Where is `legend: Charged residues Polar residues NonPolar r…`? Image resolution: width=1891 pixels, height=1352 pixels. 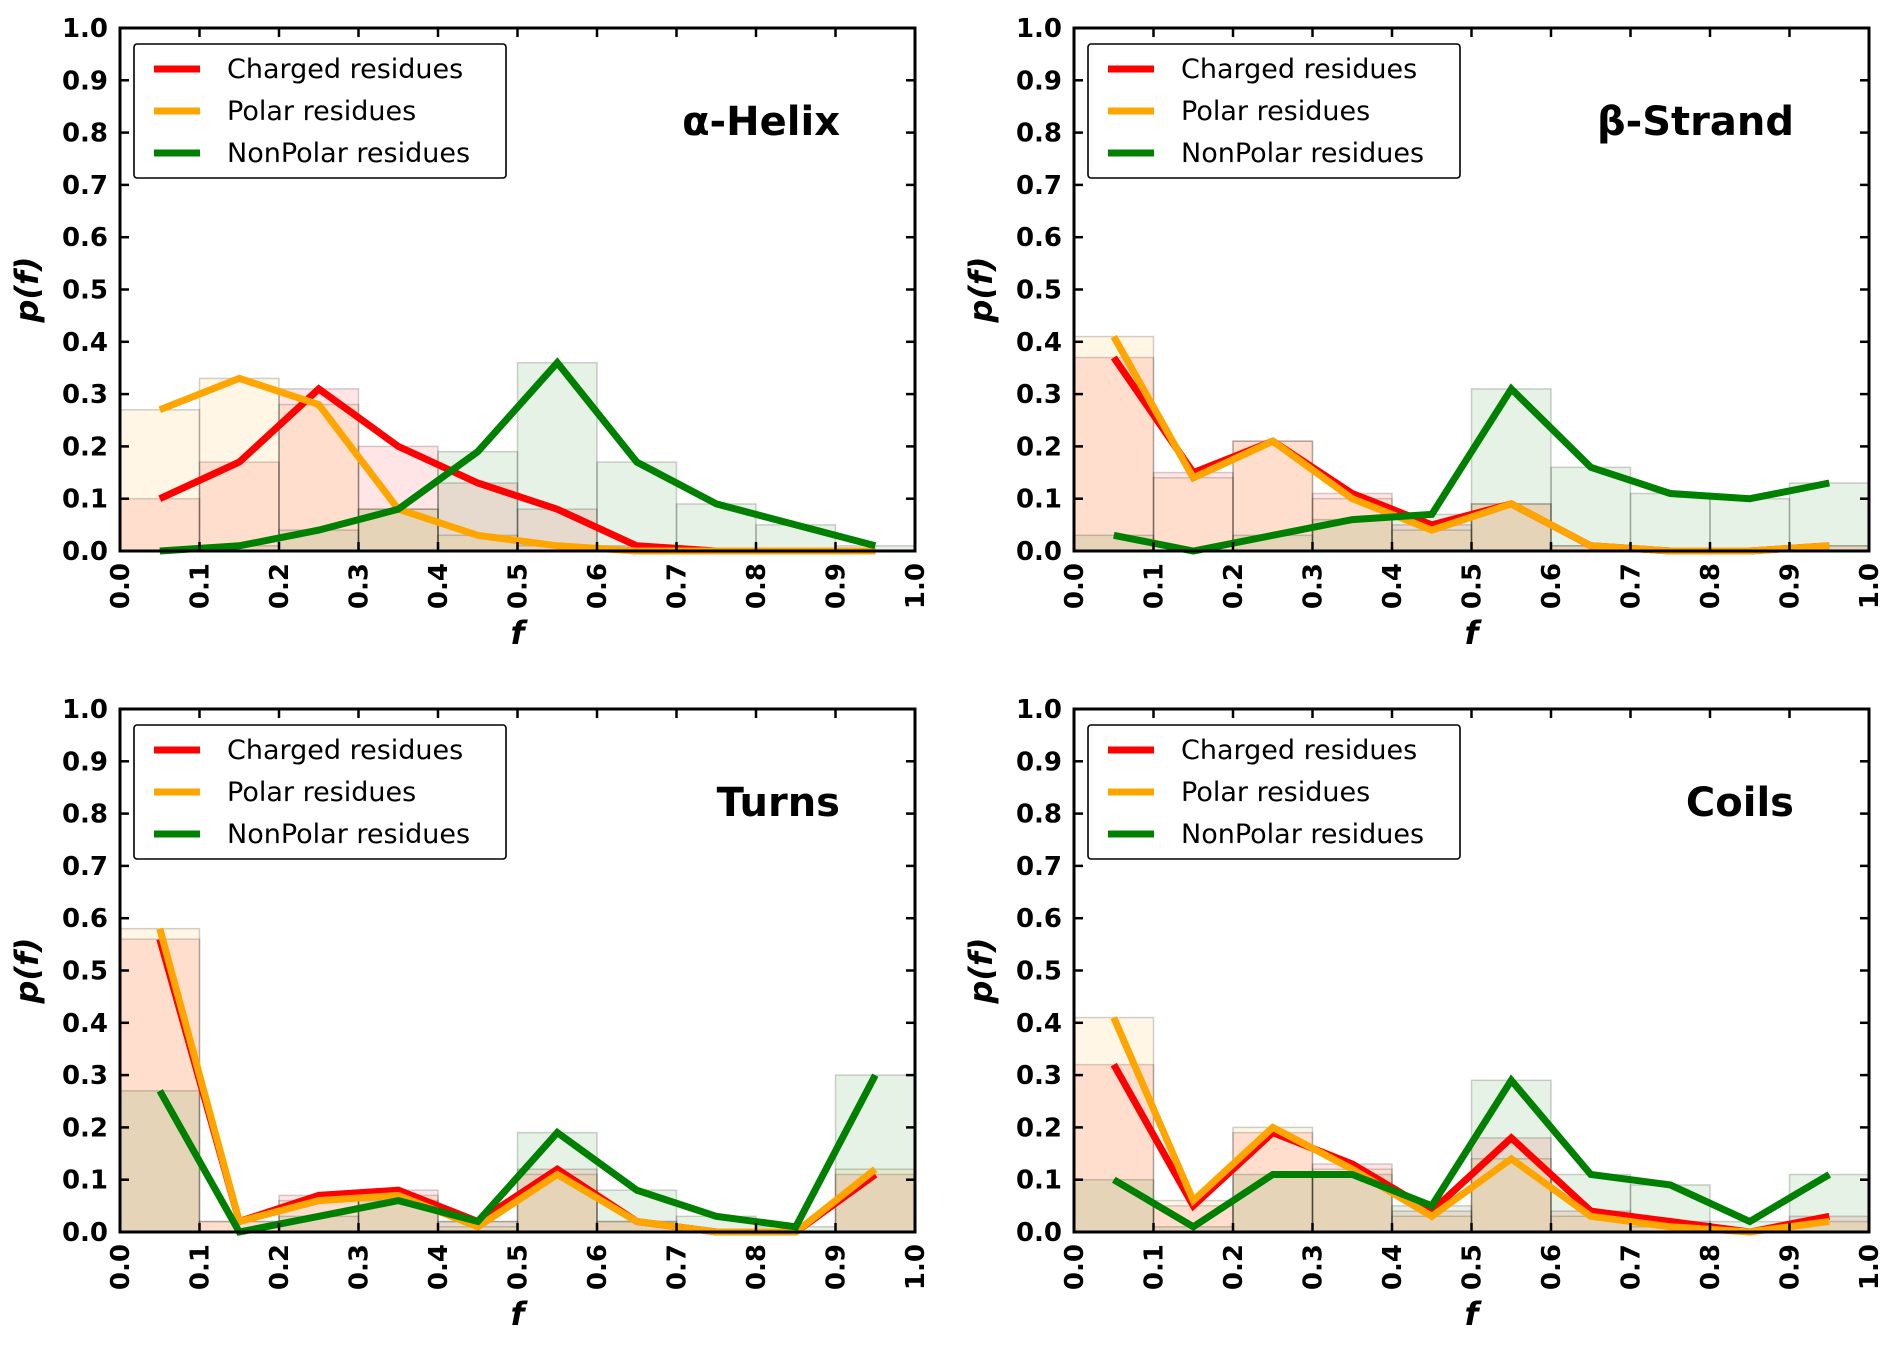 legend: Charged residues Polar residues NonPolar r… is located at coordinates (1274, 792).